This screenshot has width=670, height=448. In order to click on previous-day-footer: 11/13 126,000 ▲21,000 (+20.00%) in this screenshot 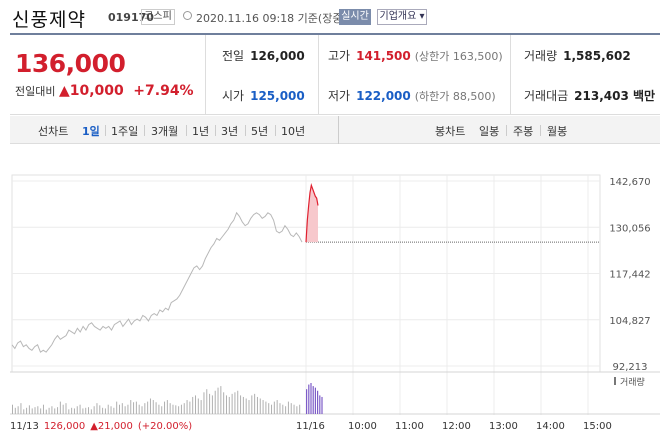, I will do `click(103, 426)`.